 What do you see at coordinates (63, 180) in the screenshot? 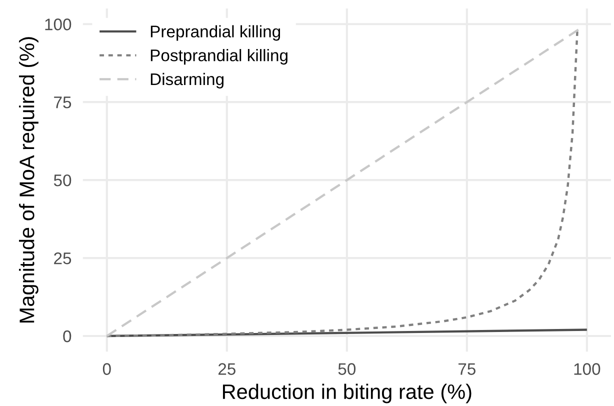
I see `y-tick-label: 50` at bounding box center [63, 180].